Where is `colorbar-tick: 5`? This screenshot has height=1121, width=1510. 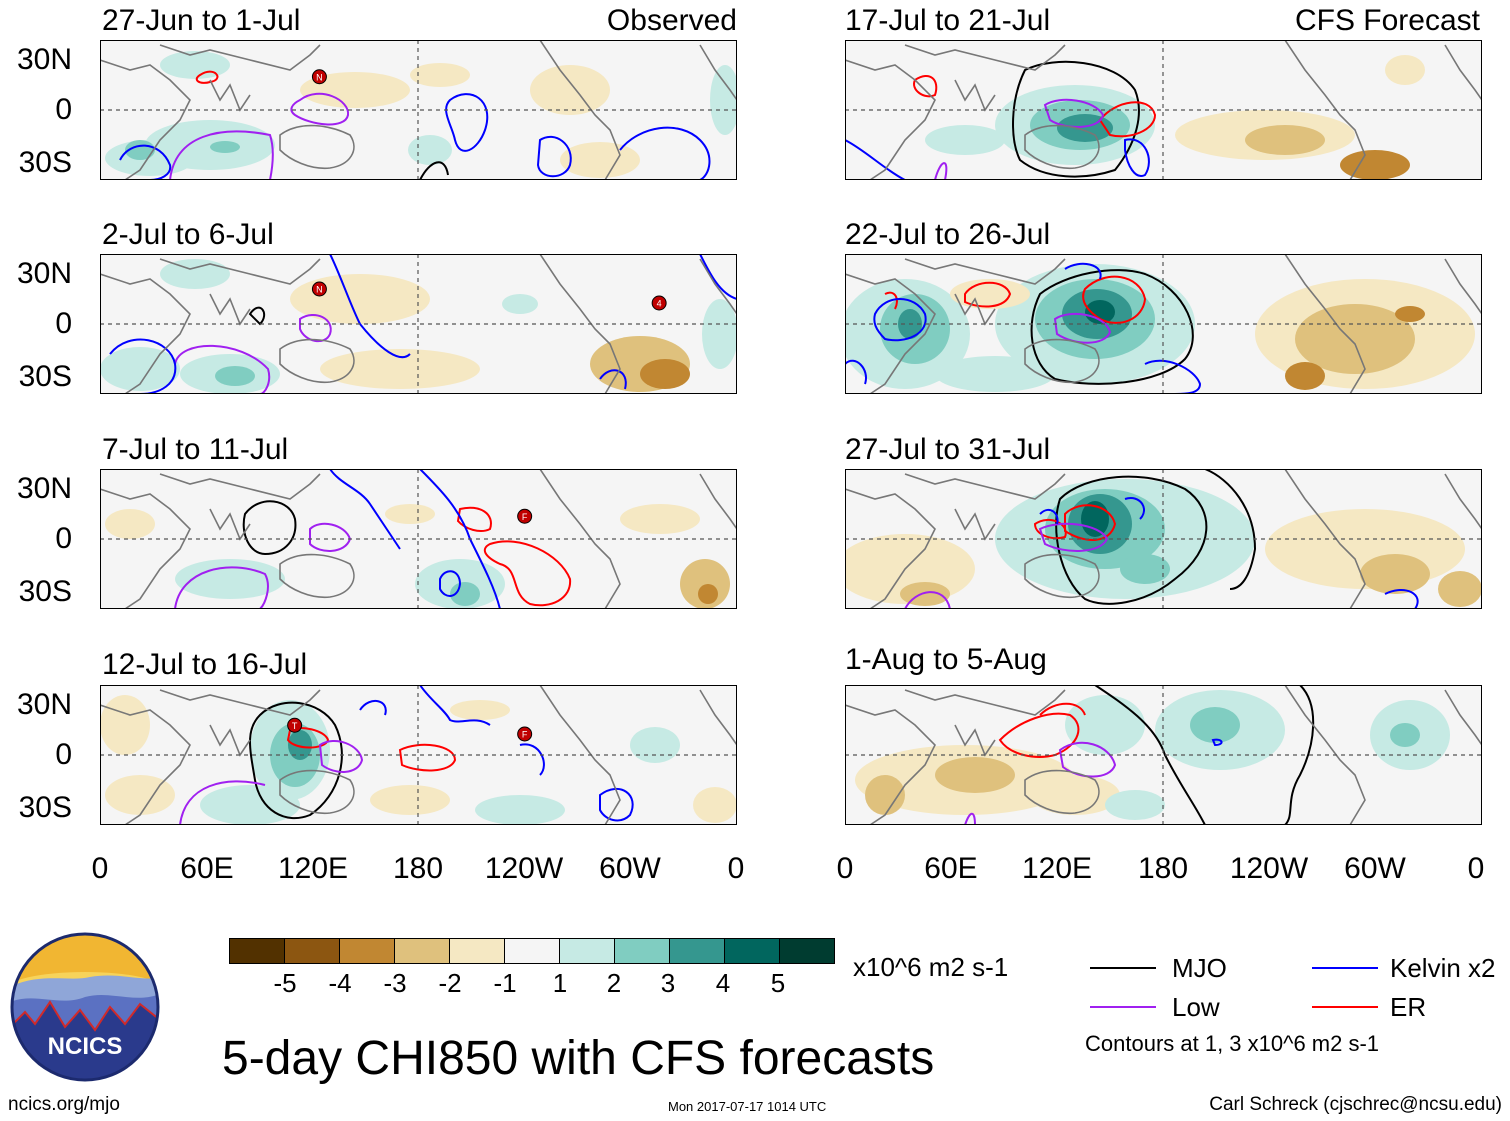 colorbar-tick: 5 is located at coordinates (778, 983).